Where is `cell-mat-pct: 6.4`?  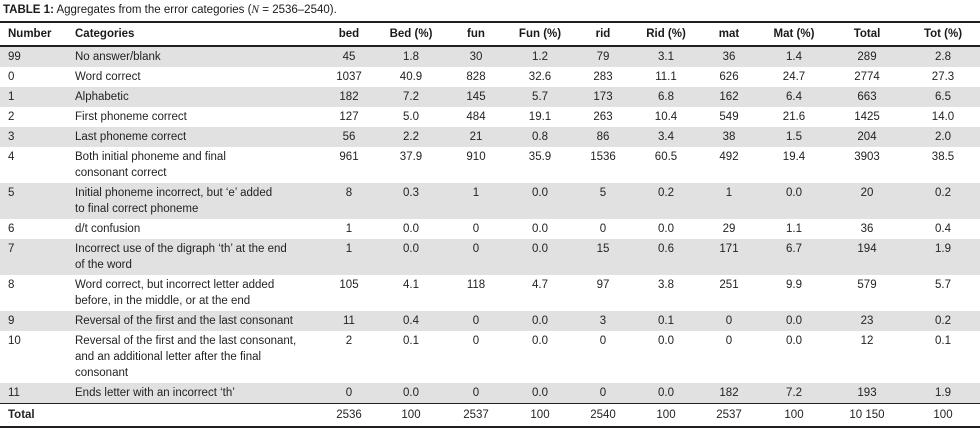 cell-mat-pct: 6.4 is located at coordinates (794, 97).